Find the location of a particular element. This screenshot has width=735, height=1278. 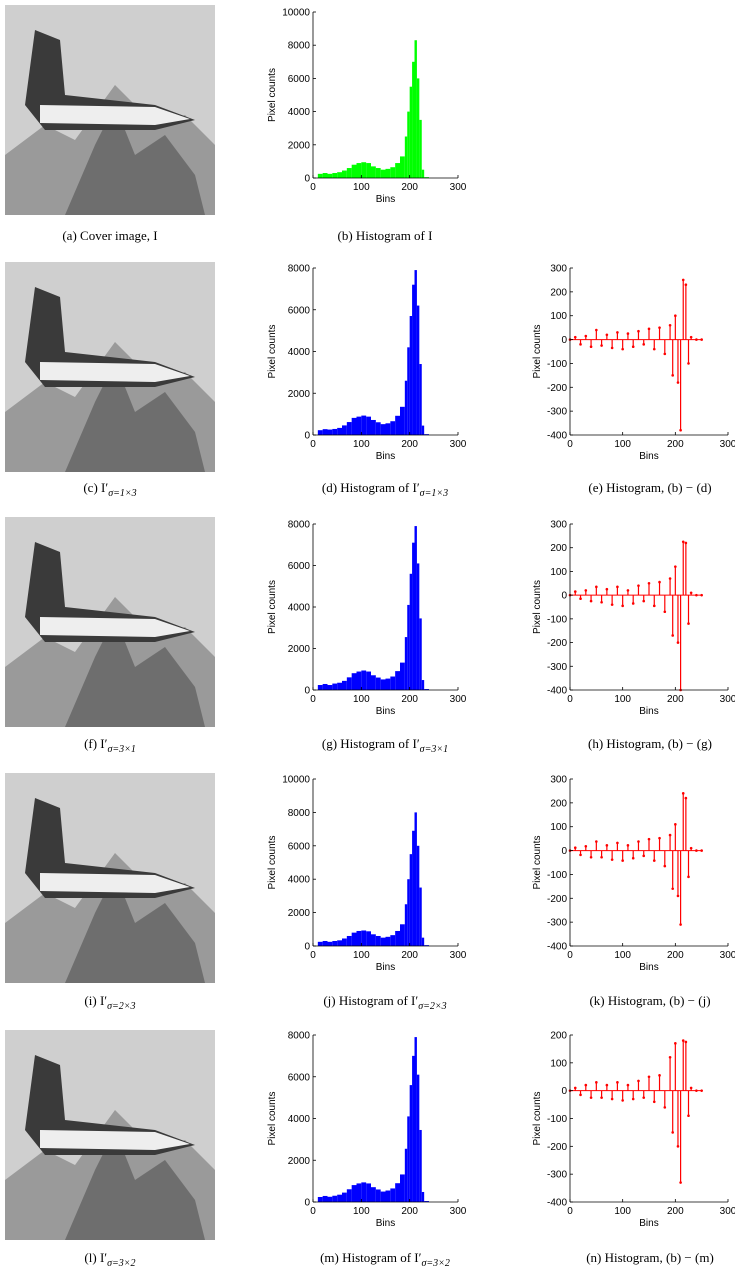

image-plane is located at coordinates (110, 848).